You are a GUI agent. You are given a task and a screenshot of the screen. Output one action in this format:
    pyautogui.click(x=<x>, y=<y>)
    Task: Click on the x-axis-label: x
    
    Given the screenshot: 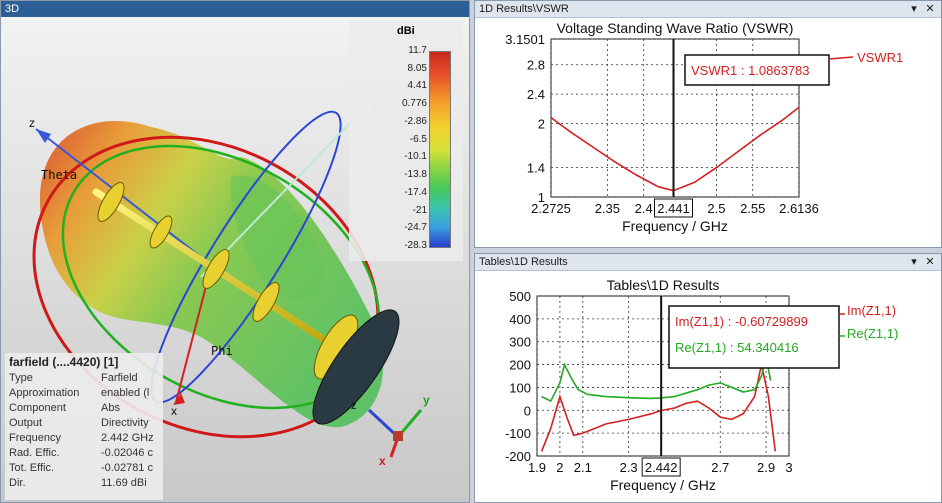 What is the action you would take?
    pyautogui.click(x=174, y=411)
    